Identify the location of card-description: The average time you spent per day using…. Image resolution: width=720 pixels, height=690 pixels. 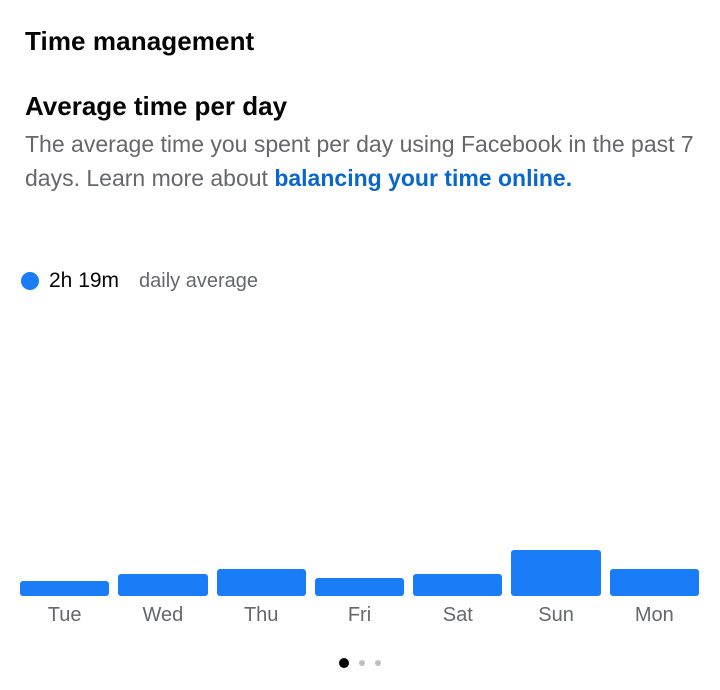
(365, 161).